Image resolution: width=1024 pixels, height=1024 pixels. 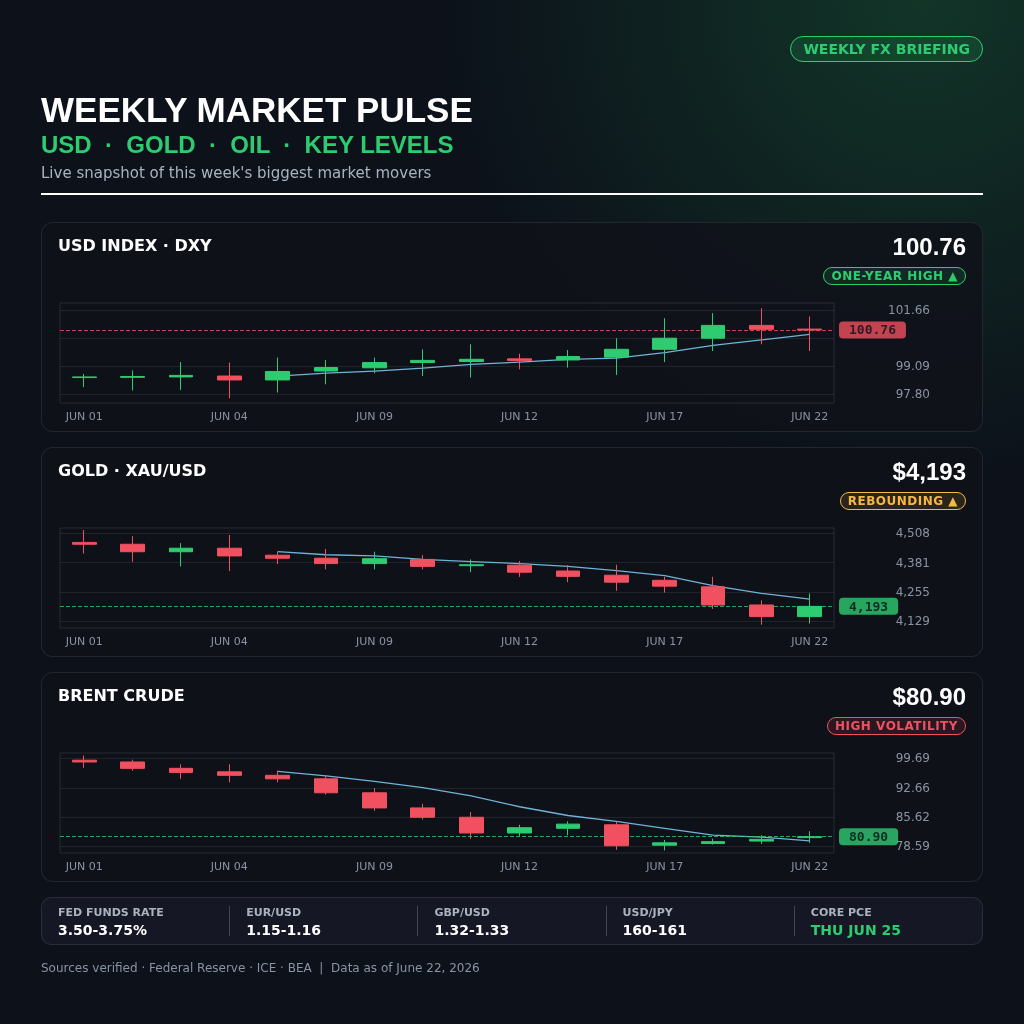 What do you see at coordinates (236, 173) in the screenshot?
I see `text: Live snapshot of this week's biggest market movers` at bounding box center [236, 173].